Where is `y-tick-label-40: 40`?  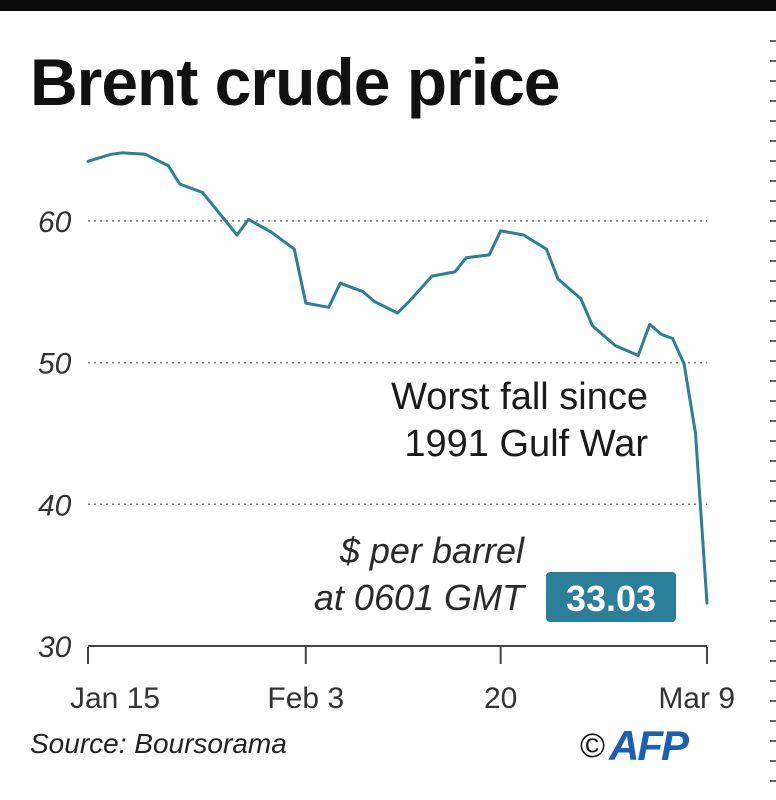
y-tick-label-40: 40 is located at coordinates (55, 505).